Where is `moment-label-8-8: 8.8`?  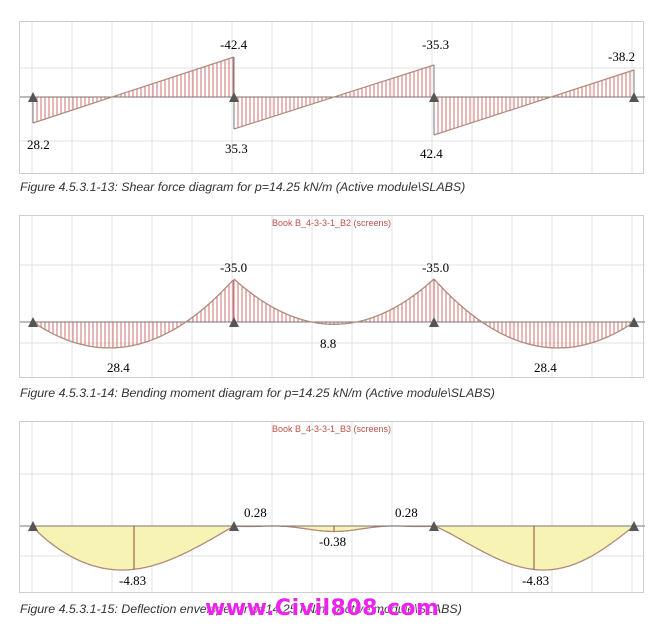
moment-label-8-8: 8.8 is located at coordinates (328, 343).